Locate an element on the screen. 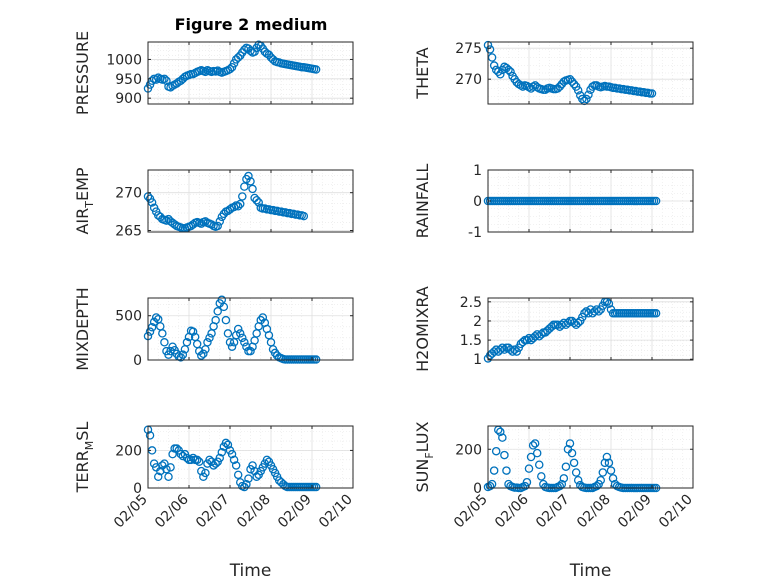  series-pressure is located at coordinates (232, 66).